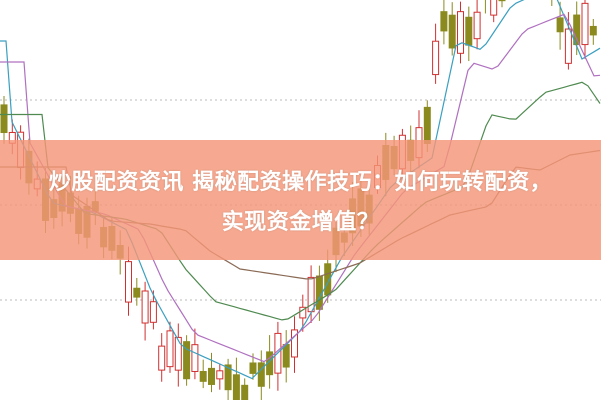 This screenshot has width=601, height=400. Describe the element at coordinates (300, 182) in the screenshot. I see `title-line-1: 炒股配资资讯 揭秘配资操作技巧：如何玩转配资，` at that location.